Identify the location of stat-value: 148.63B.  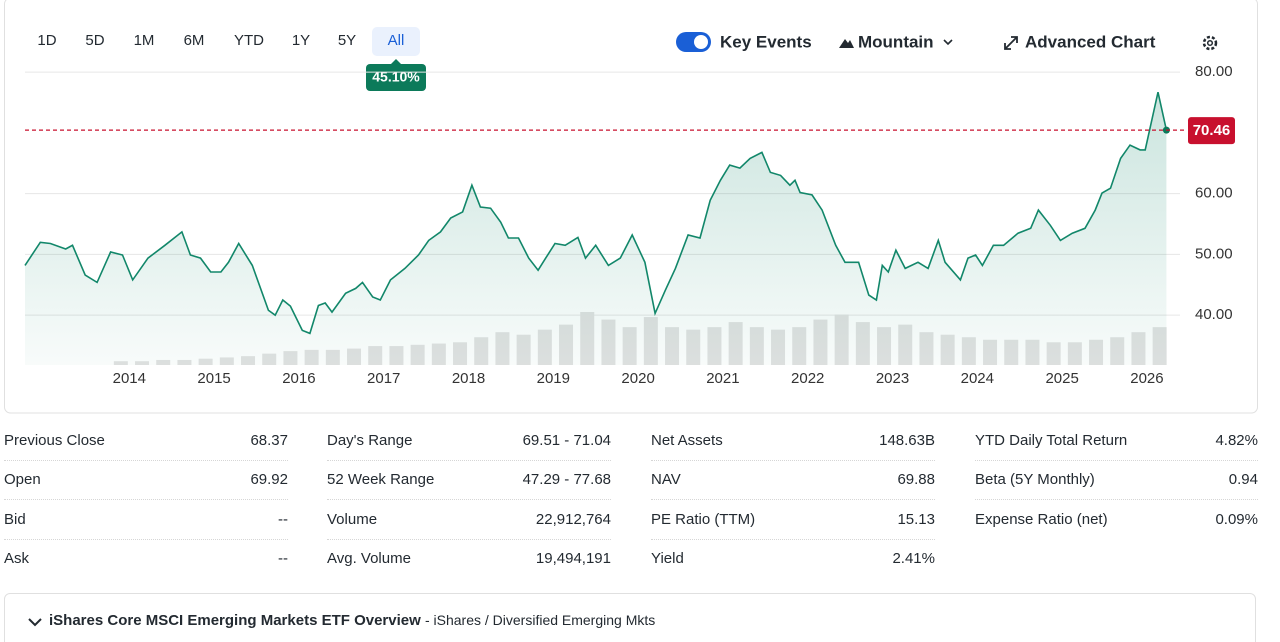
(907, 440).